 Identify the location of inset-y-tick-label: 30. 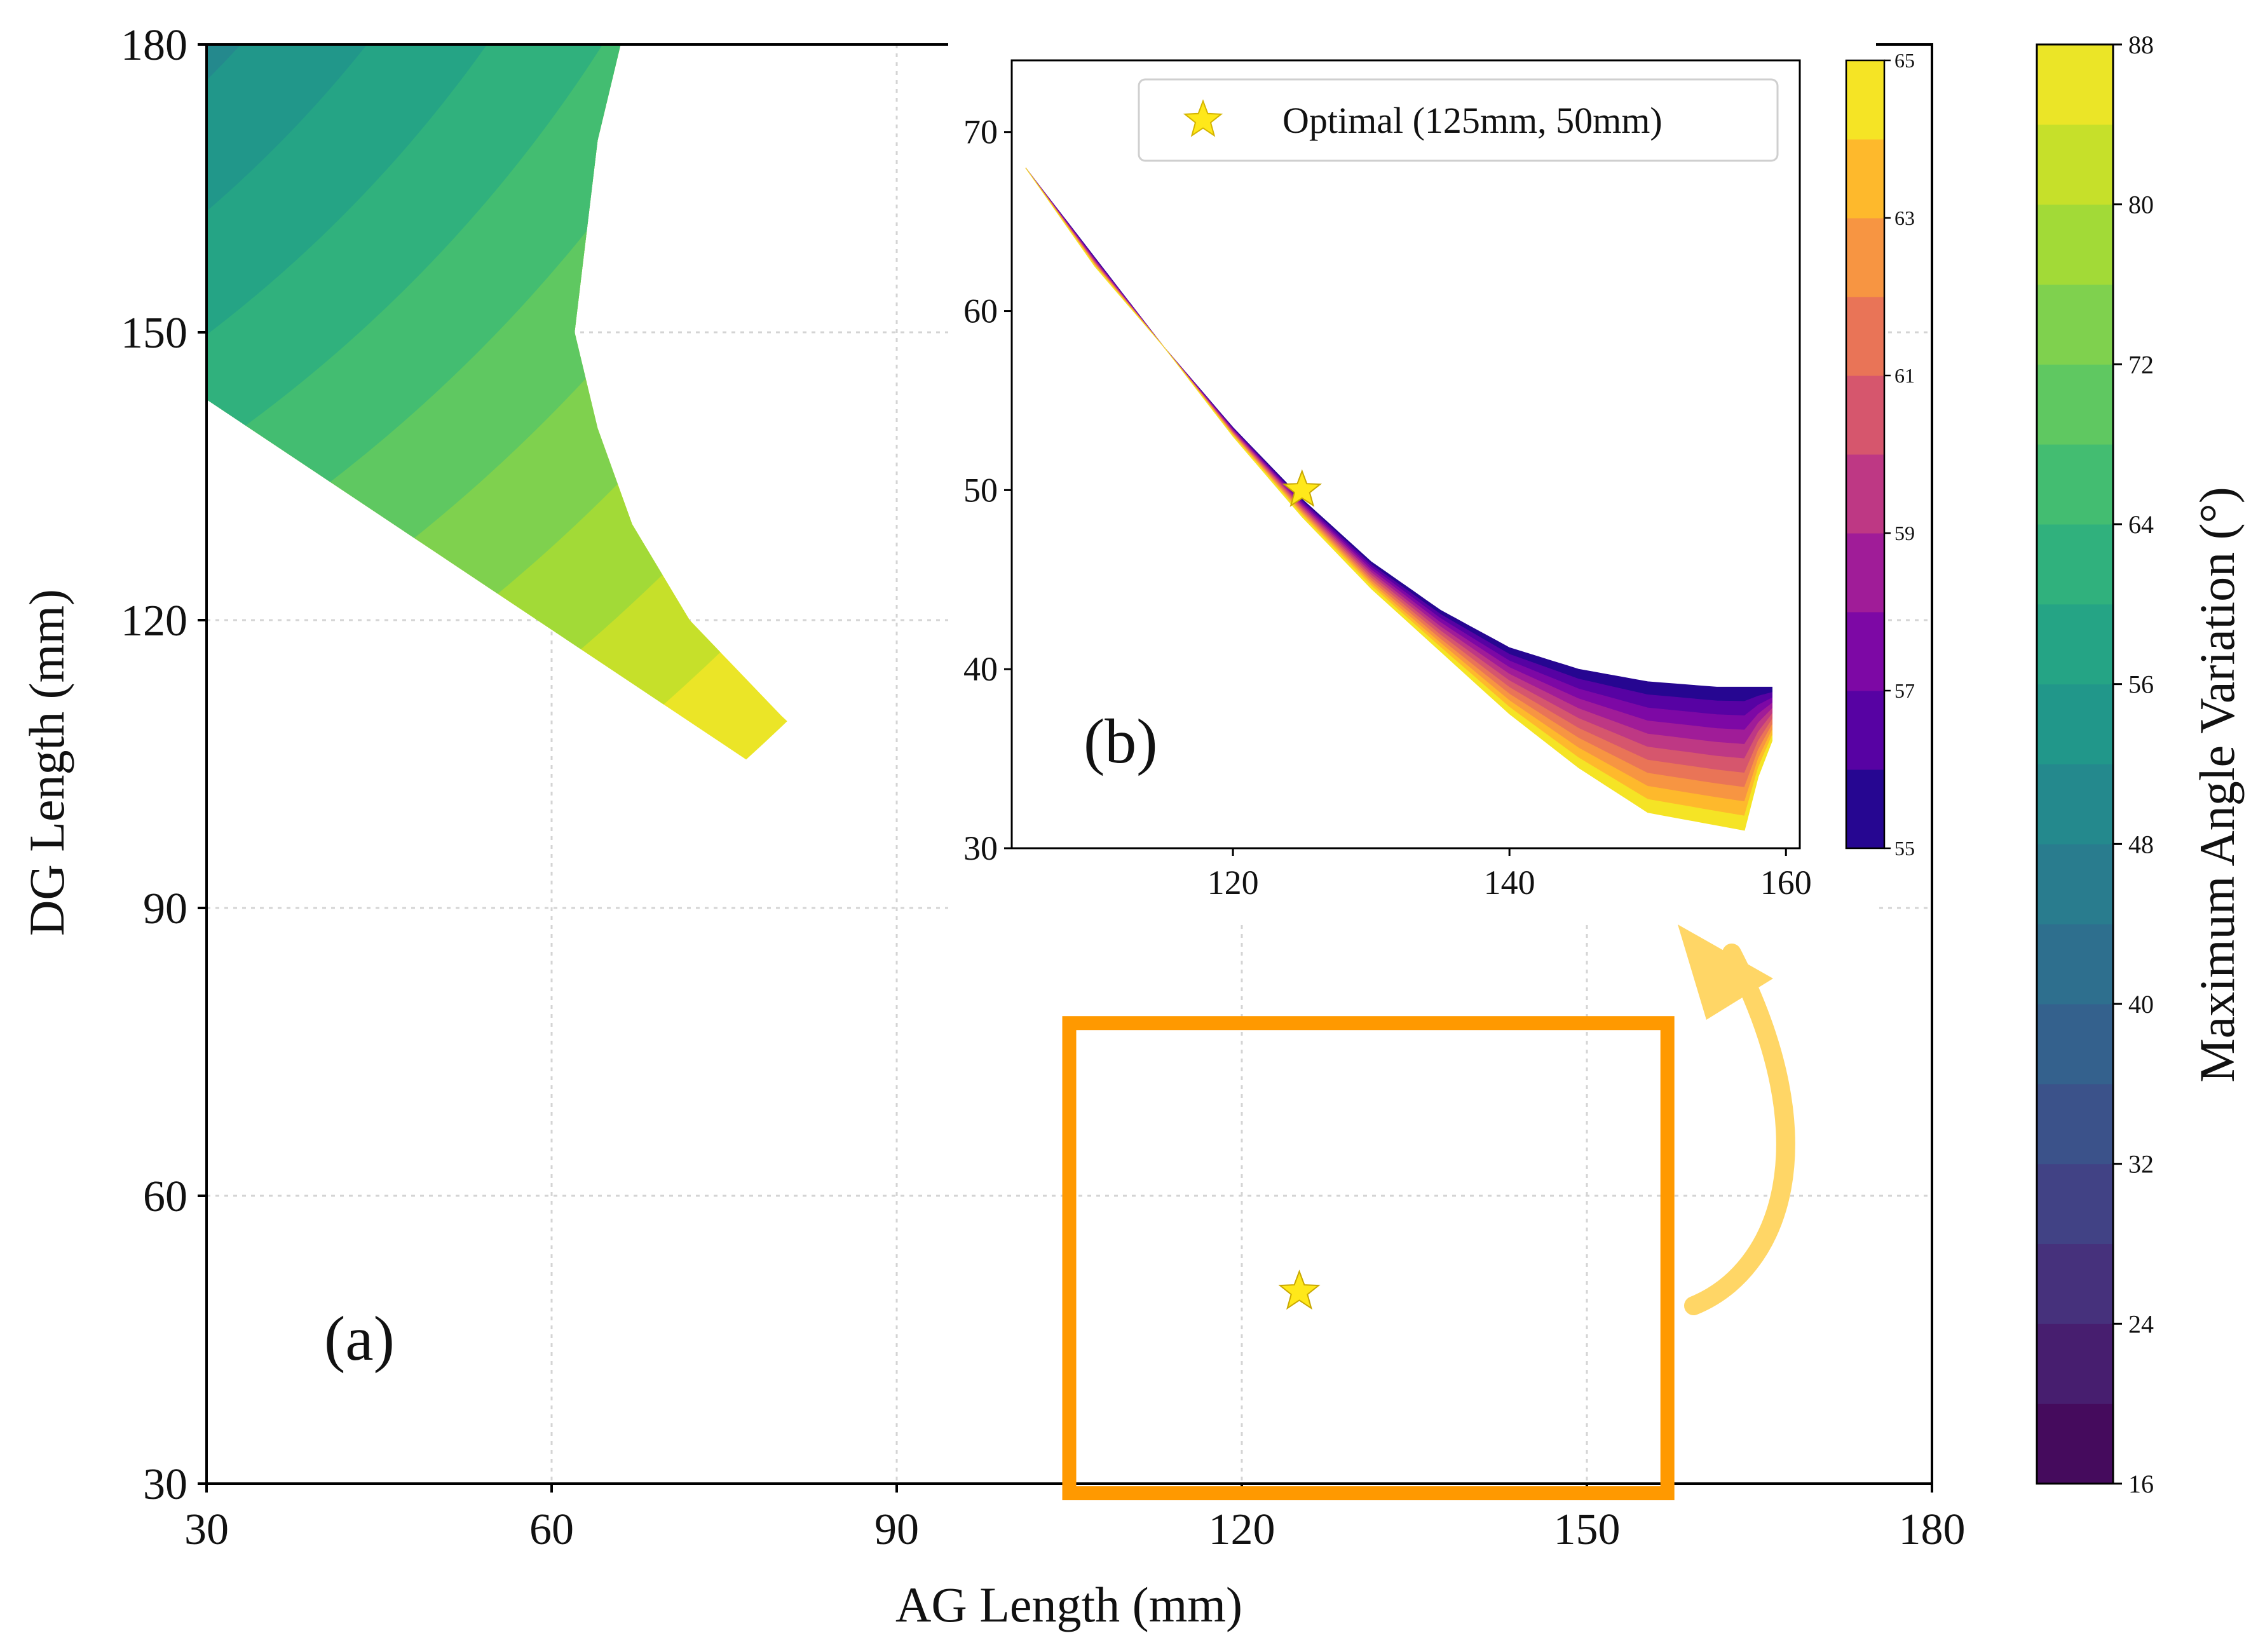
(980, 848).